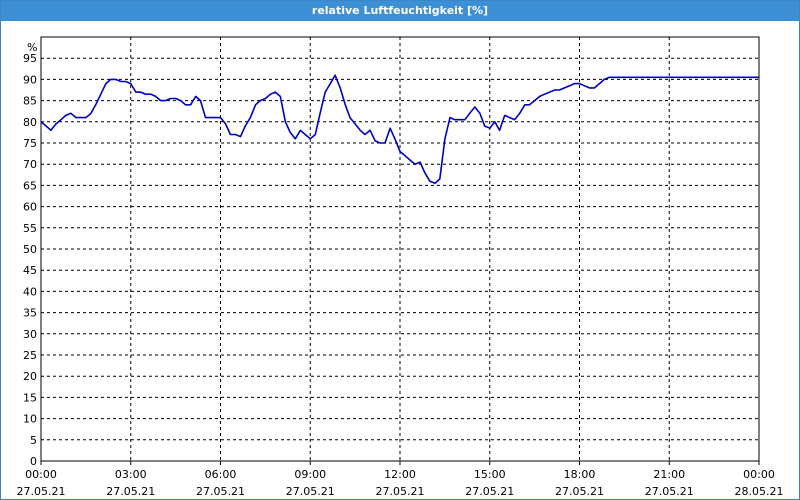 This screenshot has width=800, height=500. What do you see at coordinates (30, 397) in the screenshot?
I see `y-tick-label: 15` at bounding box center [30, 397].